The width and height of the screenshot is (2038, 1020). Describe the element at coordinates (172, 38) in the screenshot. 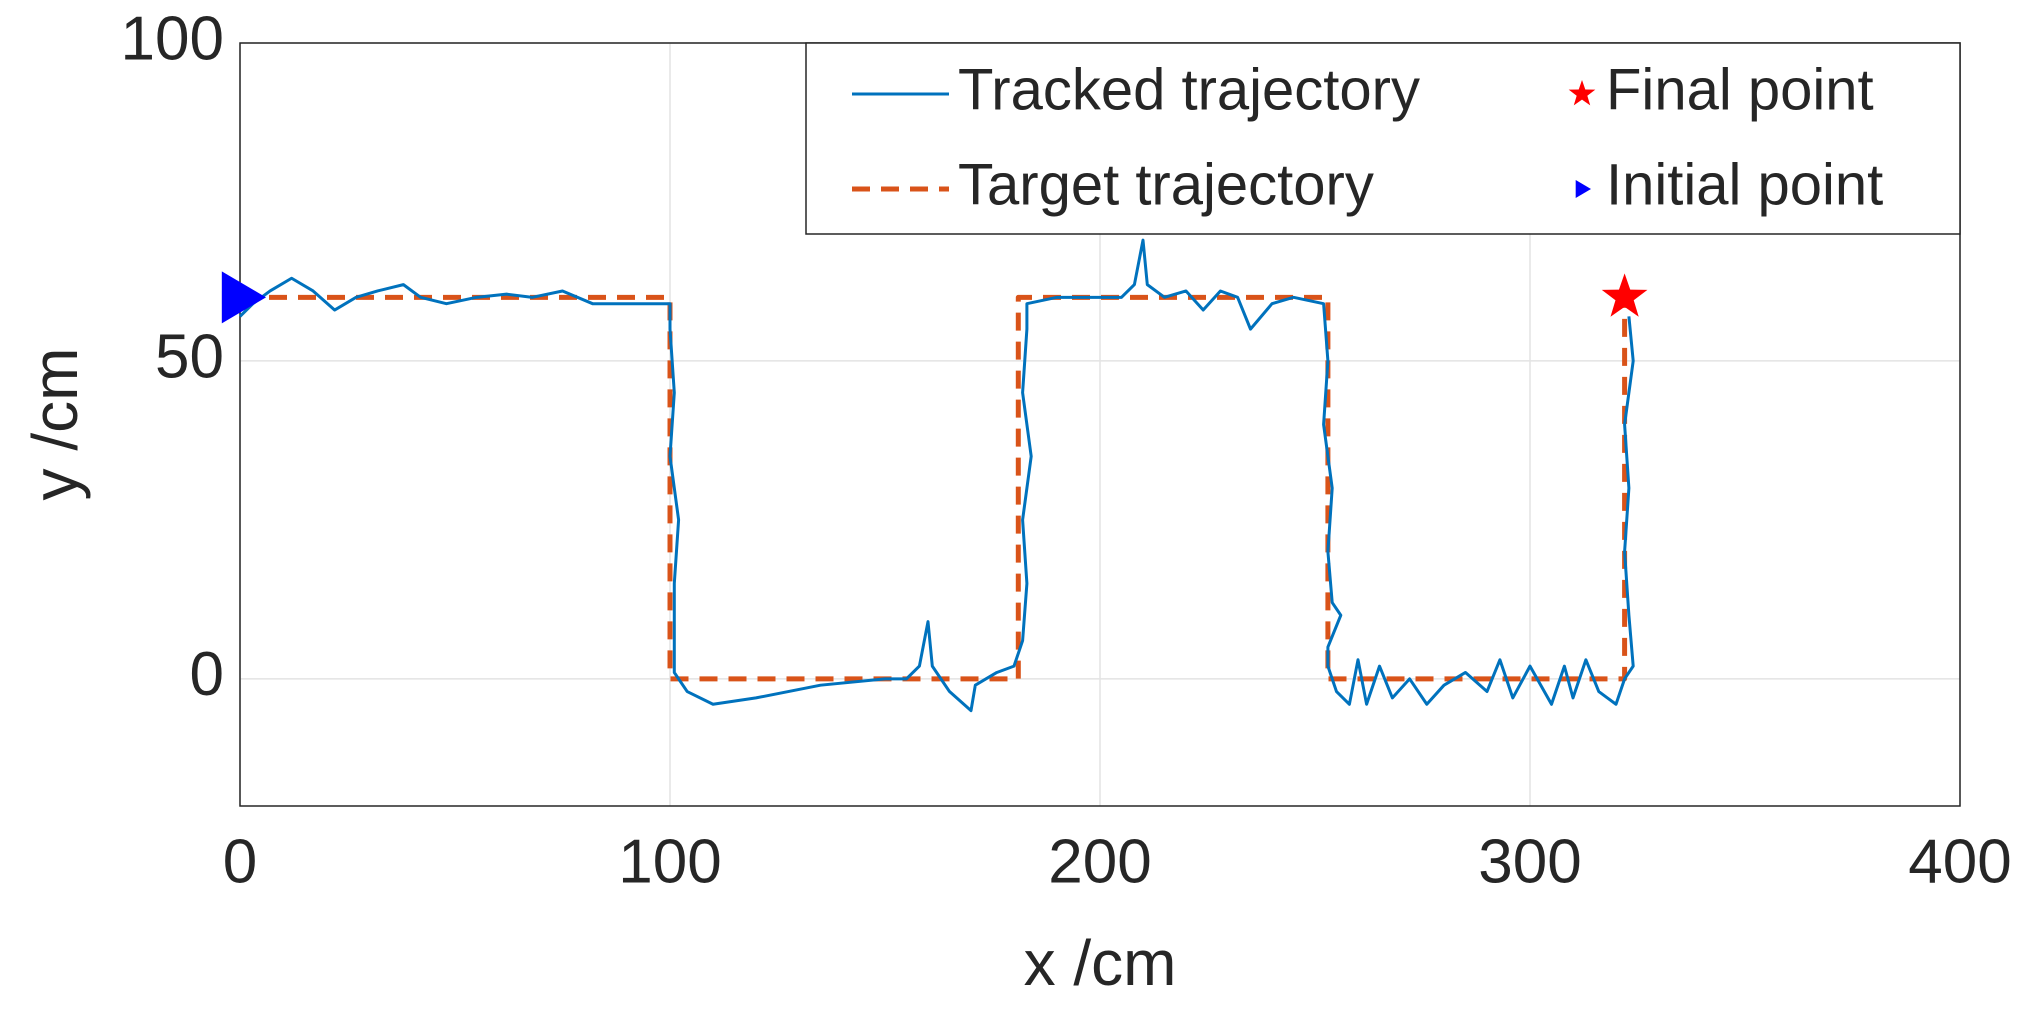

I see `y-tick-label: 100` at that location.